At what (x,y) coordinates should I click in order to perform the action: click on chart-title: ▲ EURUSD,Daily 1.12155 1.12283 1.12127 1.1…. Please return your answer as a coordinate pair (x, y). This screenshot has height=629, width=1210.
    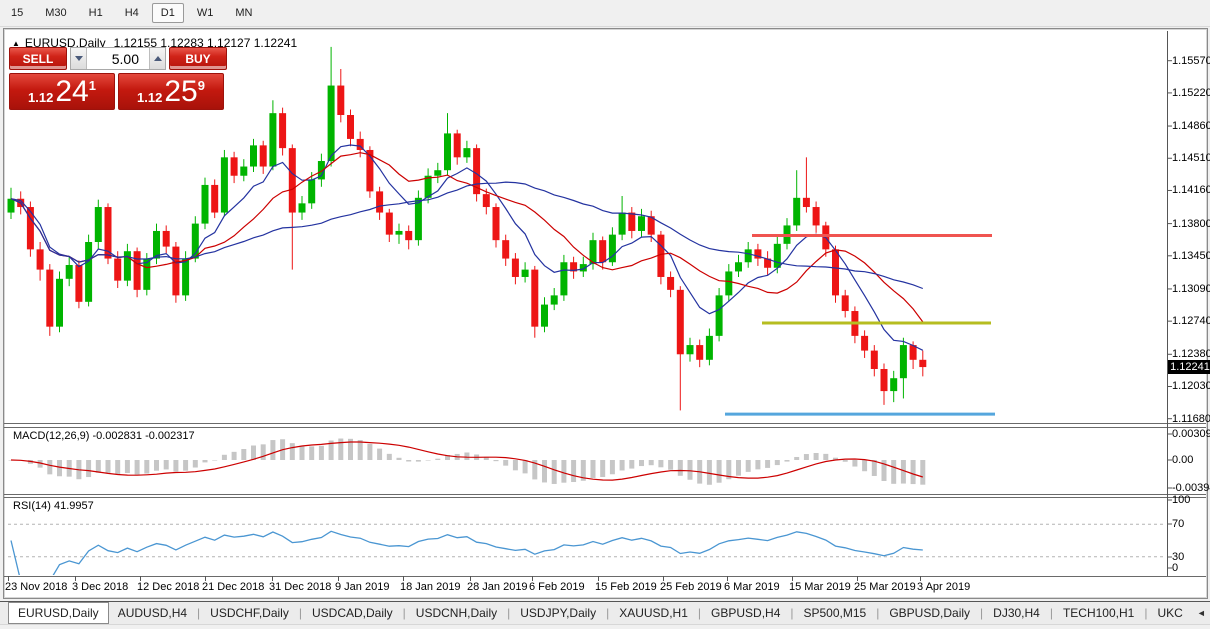
    Looking at the image, I should click on (154, 43).